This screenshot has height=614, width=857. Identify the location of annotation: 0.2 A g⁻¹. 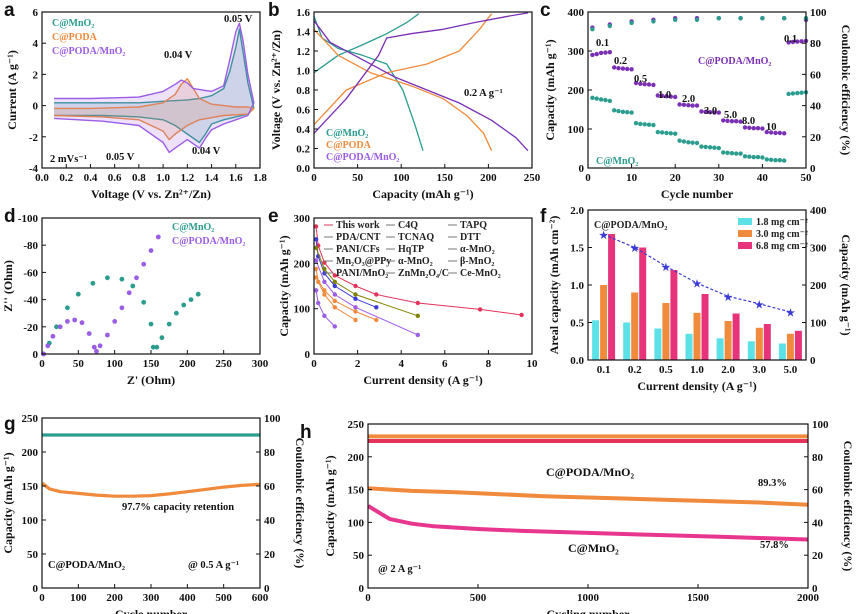
(483, 93).